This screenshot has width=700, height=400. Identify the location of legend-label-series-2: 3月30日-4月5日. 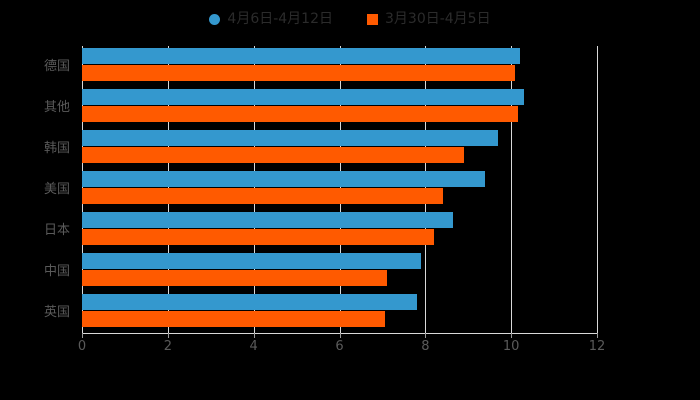
(438, 19).